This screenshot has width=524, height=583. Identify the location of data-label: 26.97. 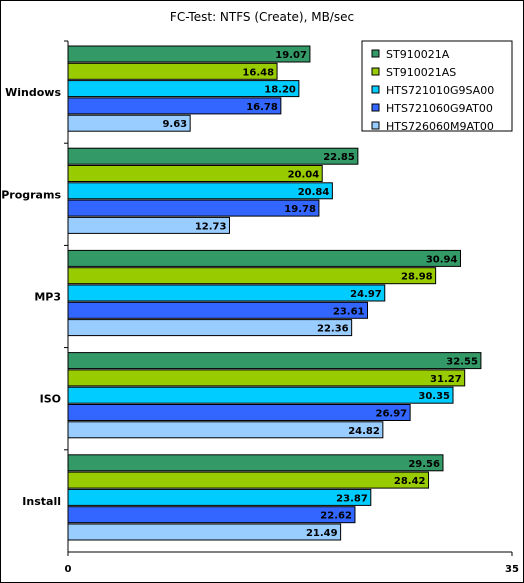
(391, 414).